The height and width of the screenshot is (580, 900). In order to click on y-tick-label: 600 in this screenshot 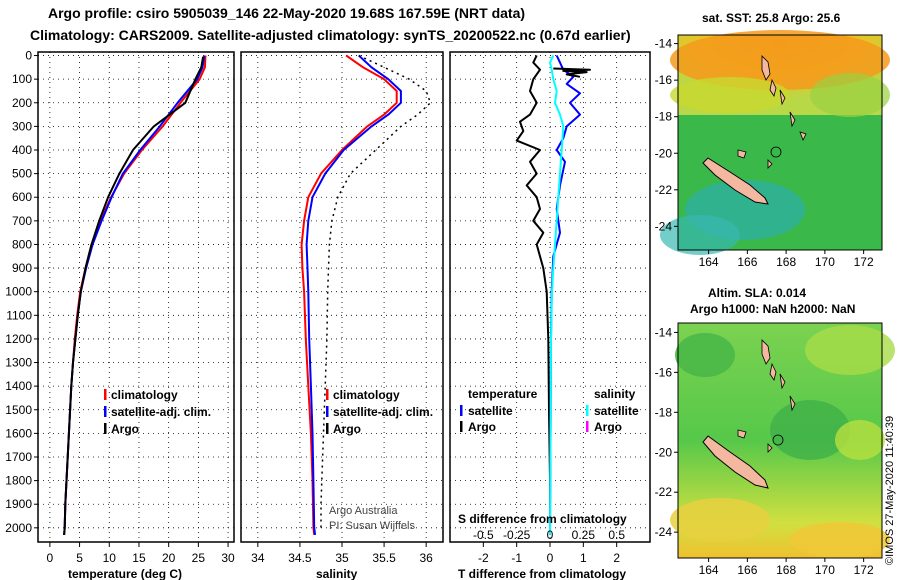, I will do `click(22, 197)`.